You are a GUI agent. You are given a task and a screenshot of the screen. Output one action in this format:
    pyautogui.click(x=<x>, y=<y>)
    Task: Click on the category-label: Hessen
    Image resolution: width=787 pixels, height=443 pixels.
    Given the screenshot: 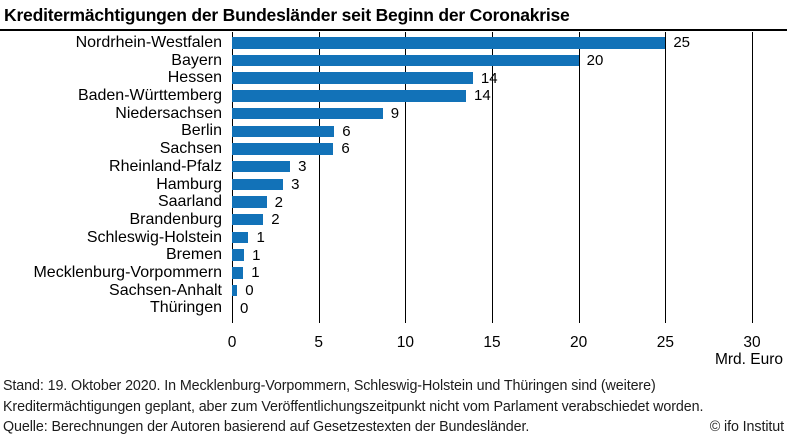 What is the action you would take?
    pyautogui.click(x=194, y=78)
    